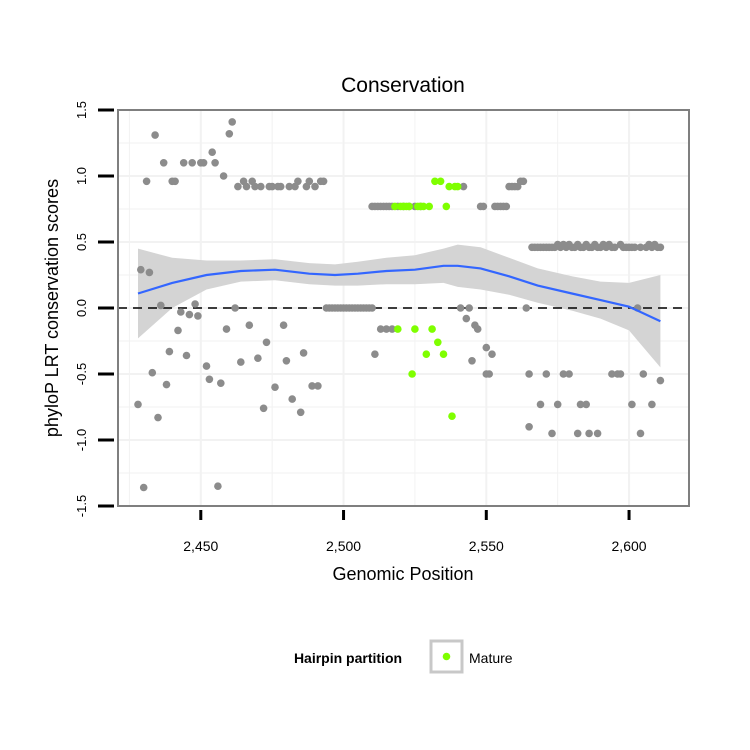 Image resolution: width=750 pixels, height=750 pixels. Describe the element at coordinates (94, 309) in the screenshot. I see `y-axis: -1.5 -1.0 -0.5 0.0 0.5 1.0 1.5` at that location.